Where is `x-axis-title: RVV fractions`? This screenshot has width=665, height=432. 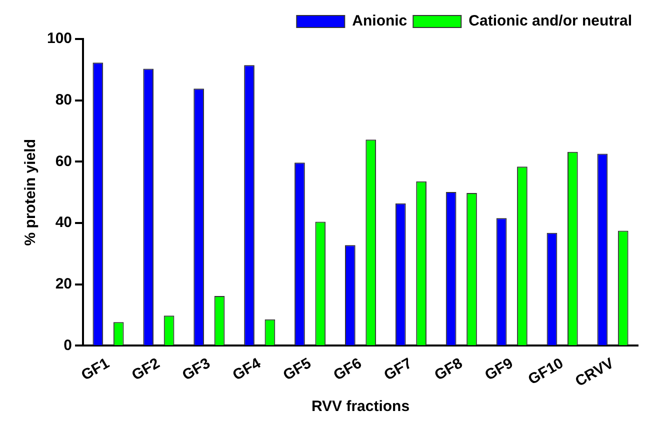
x-axis-title: RVV fractions is located at coordinates (360, 407).